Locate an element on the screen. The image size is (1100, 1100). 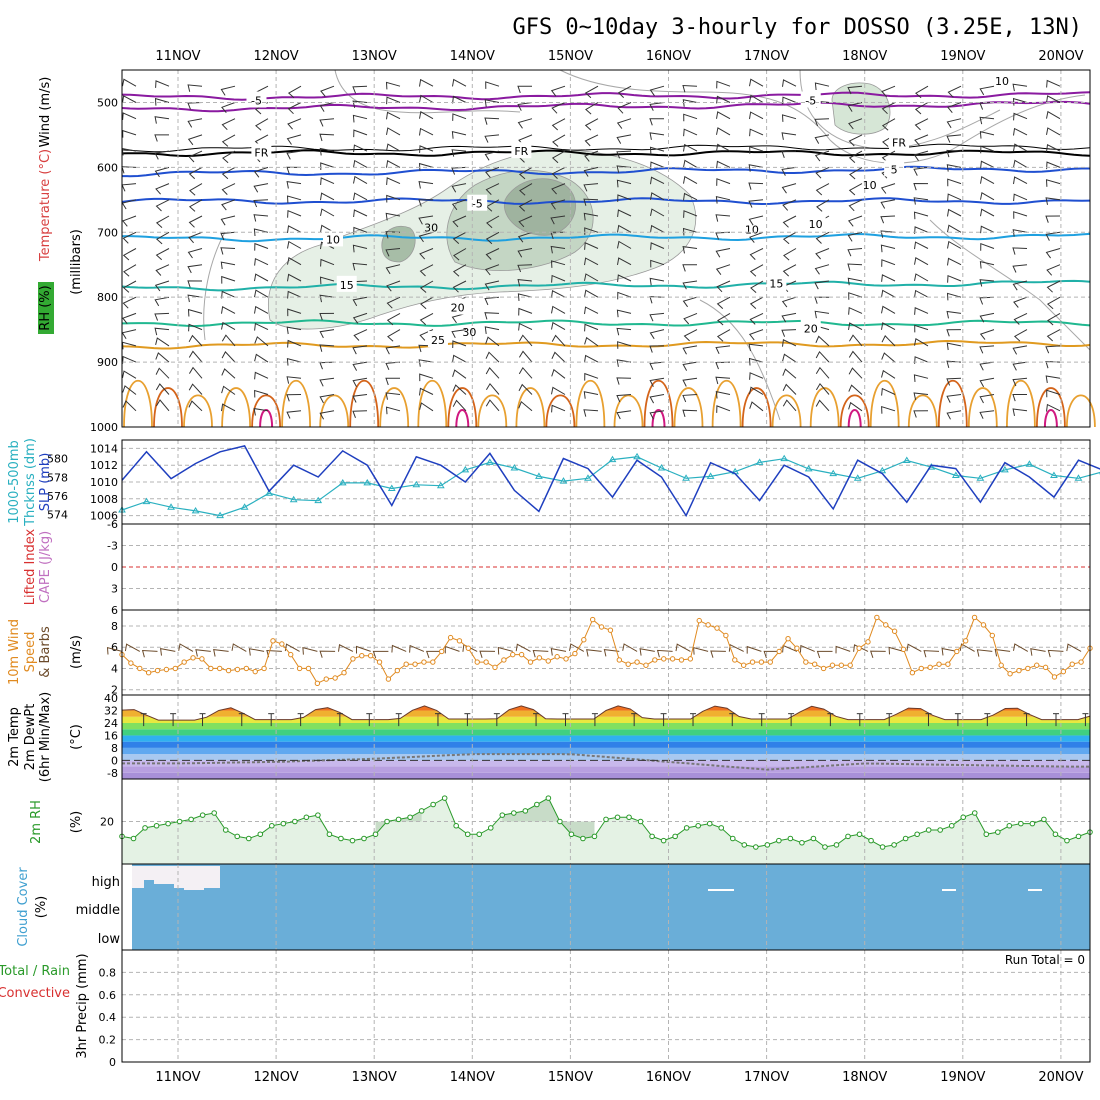
wind-tick-label: 8 is located at coordinates (114, 626).